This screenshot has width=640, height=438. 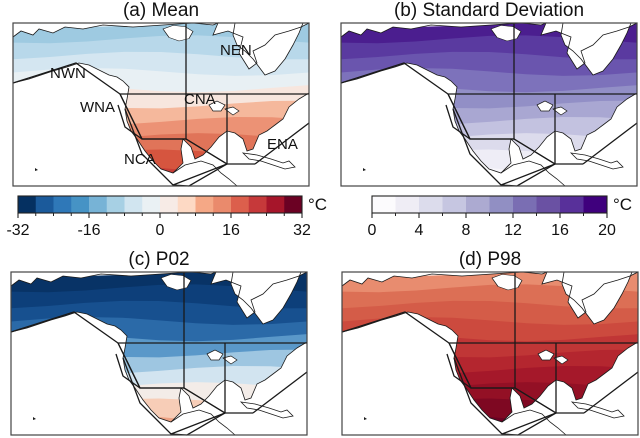 What do you see at coordinates (140, 159) in the screenshot?
I see `region-label-nca: NCA` at bounding box center [140, 159].